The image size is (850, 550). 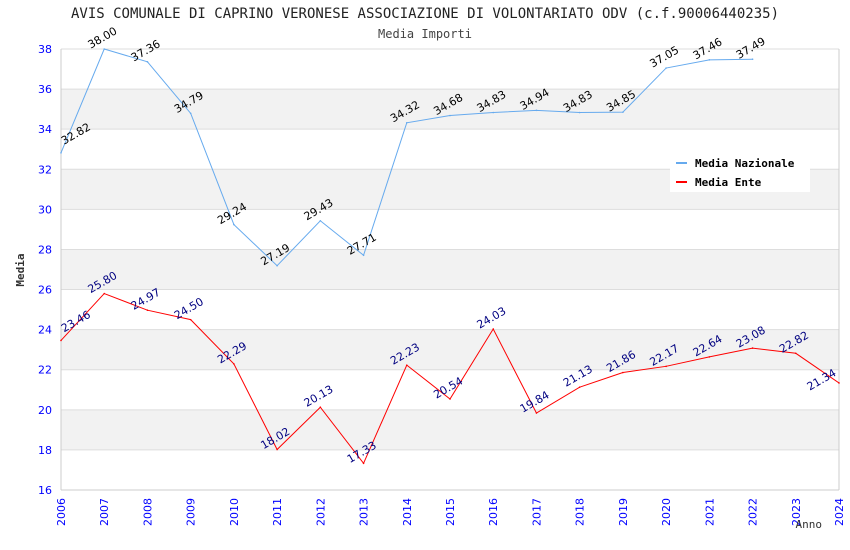 What do you see at coordinates (740, 172) in the screenshot?
I see `legend: Media Nazionale Media Ente` at bounding box center [740, 172].